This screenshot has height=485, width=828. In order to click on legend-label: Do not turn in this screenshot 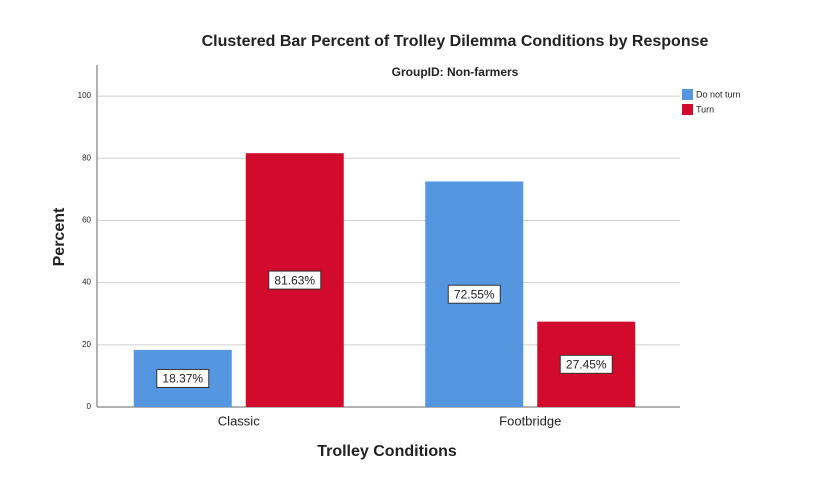, I will do `click(718, 94)`.